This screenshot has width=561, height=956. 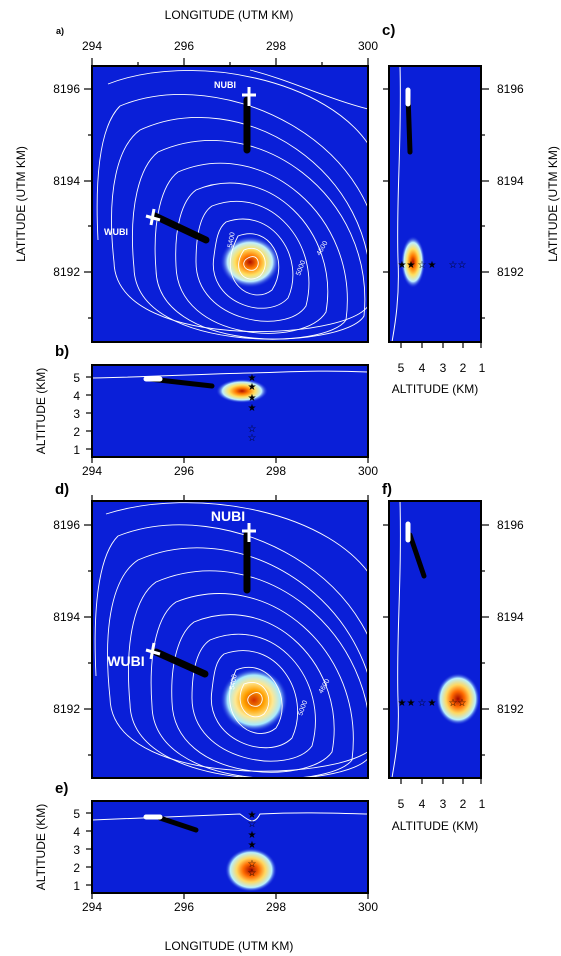 What do you see at coordinates (184, 46) in the screenshot?
I see `panel-a-lon-tick-296: 296` at bounding box center [184, 46].